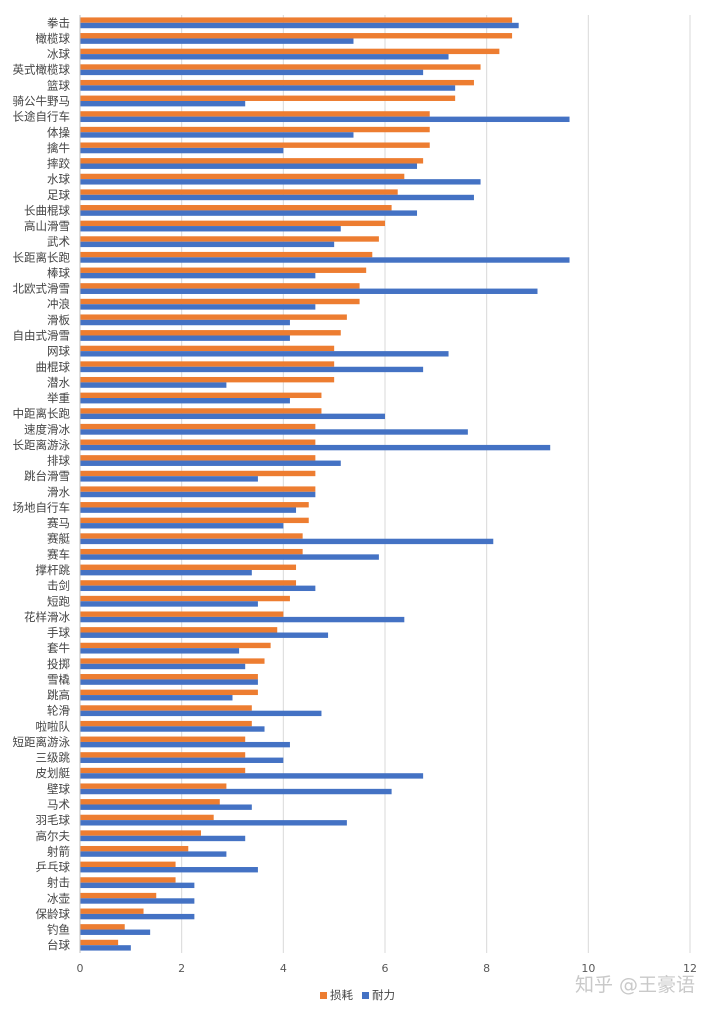 This screenshot has height=1015, width=712. What do you see at coordinates (58, 54) in the screenshot?
I see `category-label: 冰球` at bounding box center [58, 54].